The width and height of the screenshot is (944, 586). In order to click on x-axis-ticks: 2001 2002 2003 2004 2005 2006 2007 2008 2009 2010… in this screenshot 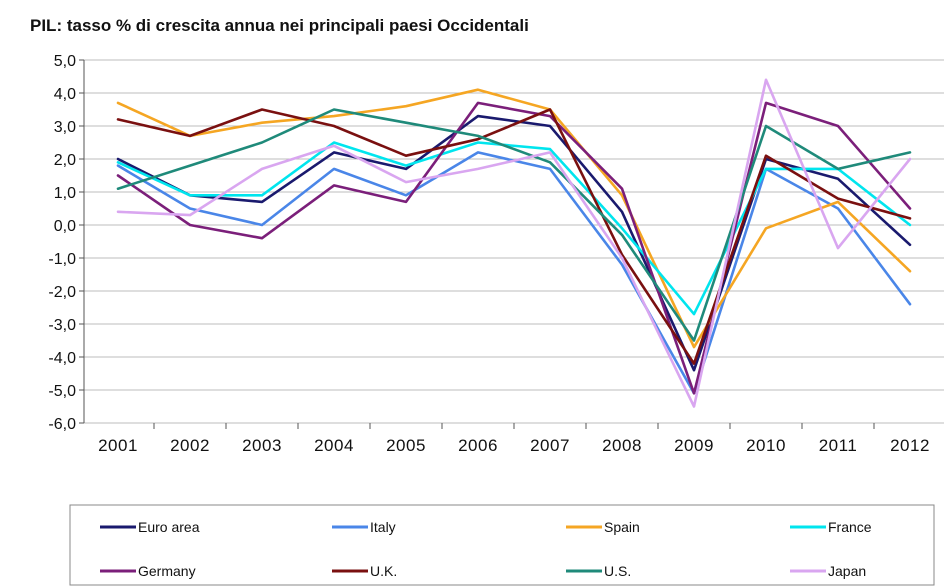, I will do `click(514, 445)`.